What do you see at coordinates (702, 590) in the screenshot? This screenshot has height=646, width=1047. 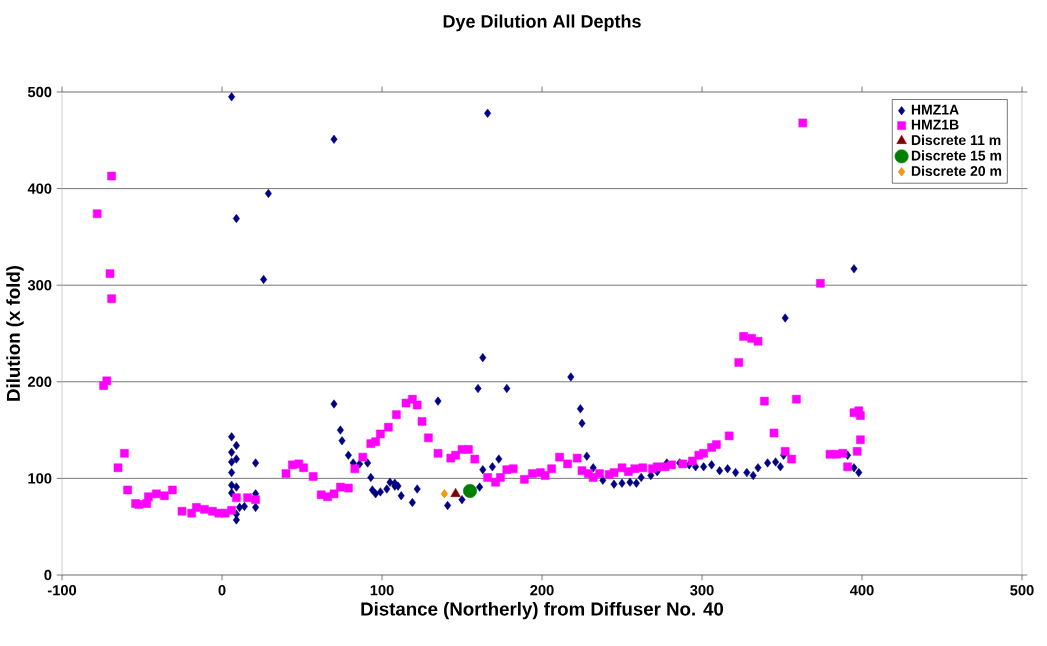 I see `x-tick-label: 300` at bounding box center [702, 590].